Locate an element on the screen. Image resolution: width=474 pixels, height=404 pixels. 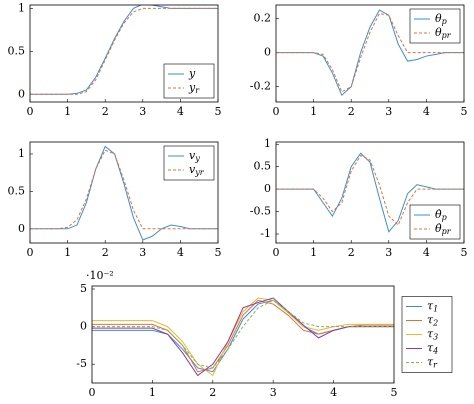
y-tick-label: 0.2 is located at coordinates (263, 18).